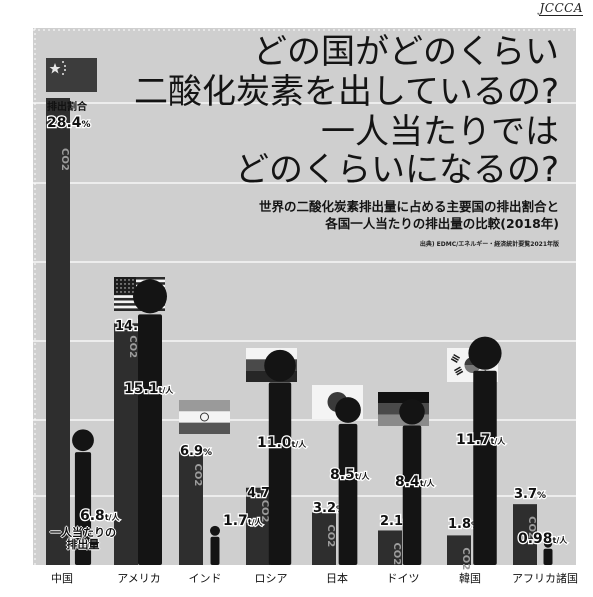  I want to click on title-line-1: どの国がどのくらい, so click(406, 52).